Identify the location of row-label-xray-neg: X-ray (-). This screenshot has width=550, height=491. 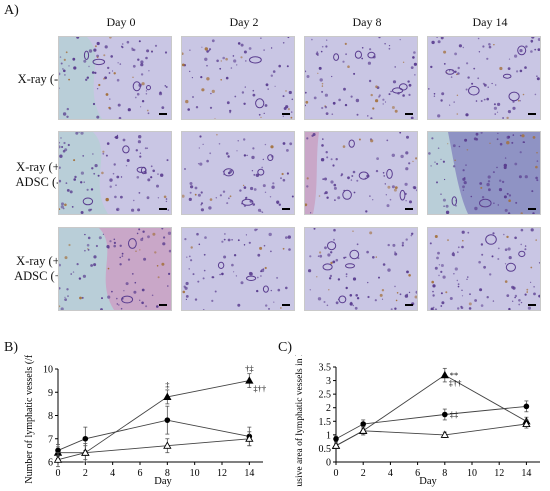
(40, 79).